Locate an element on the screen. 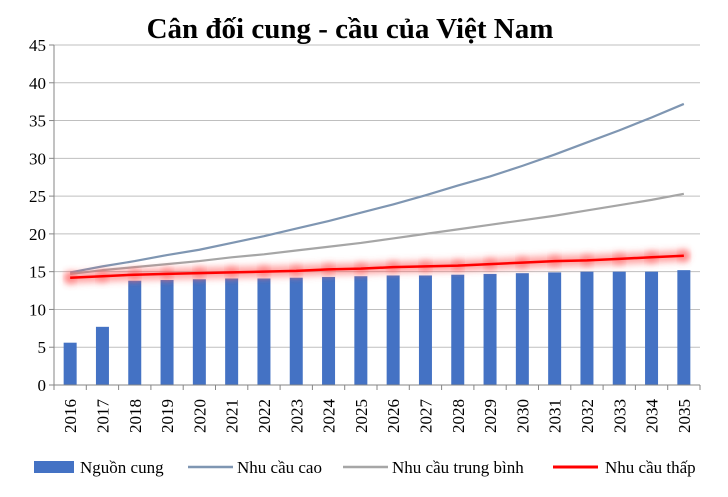 This screenshot has height=497, width=728. x-tick-label: 2023 is located at coordinates (296, 416).